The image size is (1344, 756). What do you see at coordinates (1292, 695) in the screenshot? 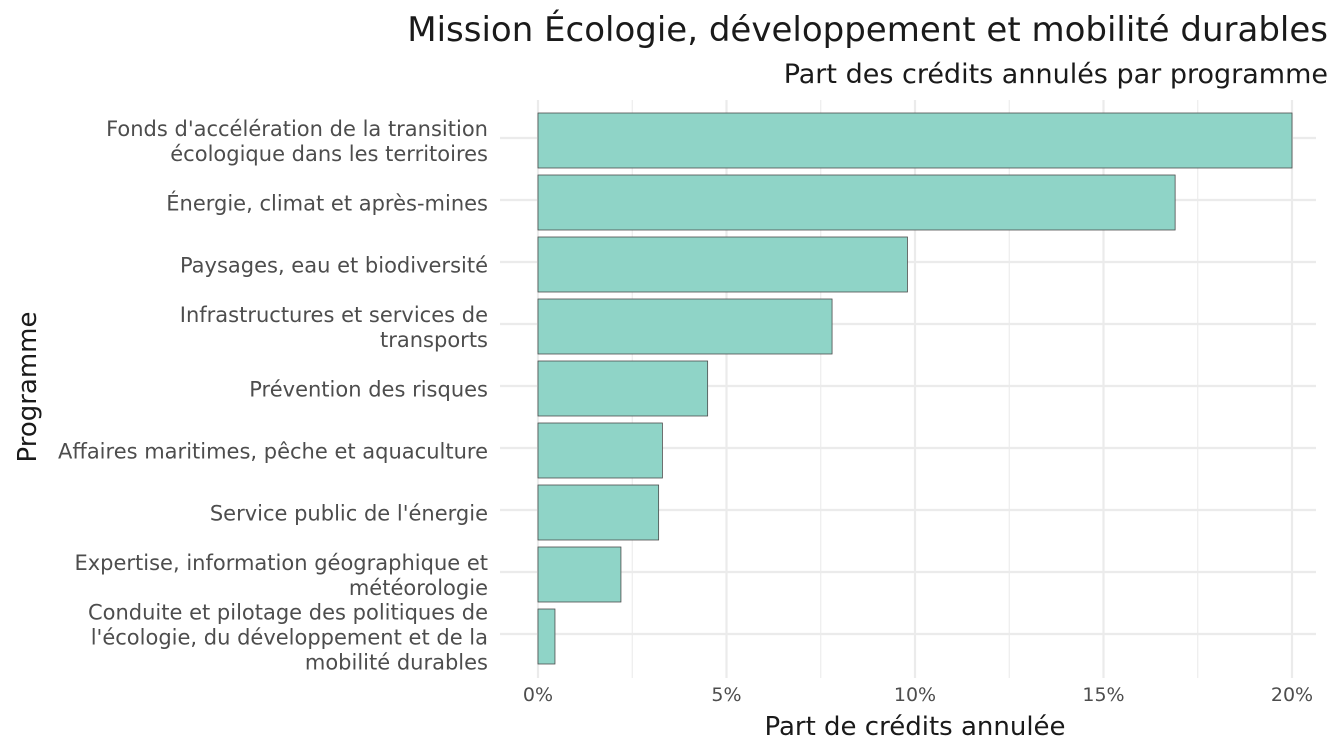
I see `x-tick-label: 20%` at bounding box center [1292, 695].